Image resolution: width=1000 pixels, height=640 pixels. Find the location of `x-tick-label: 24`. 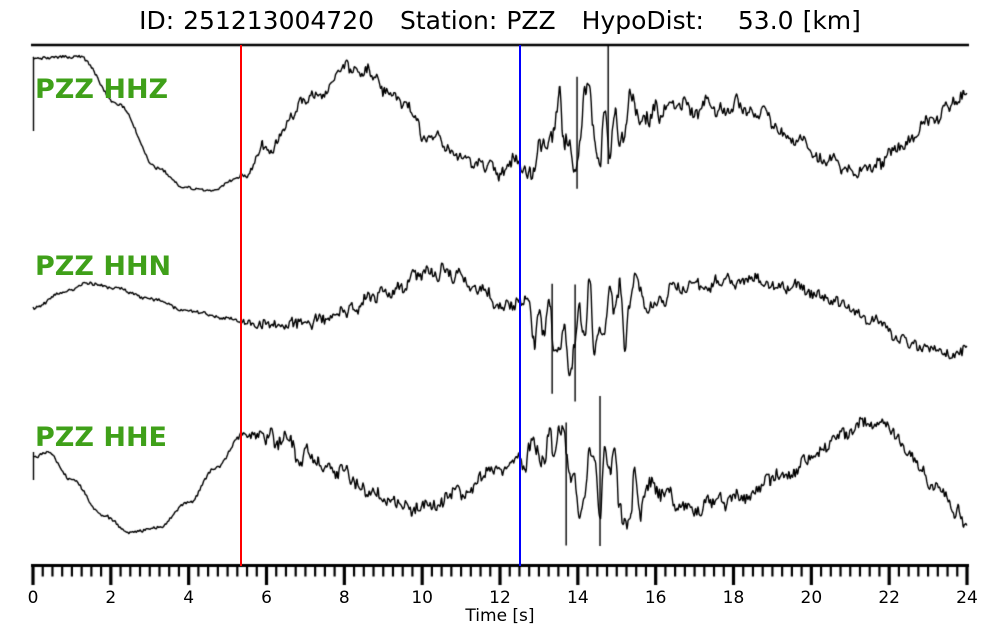

x-tick-label: 24 is located at coordinates (967, 598).